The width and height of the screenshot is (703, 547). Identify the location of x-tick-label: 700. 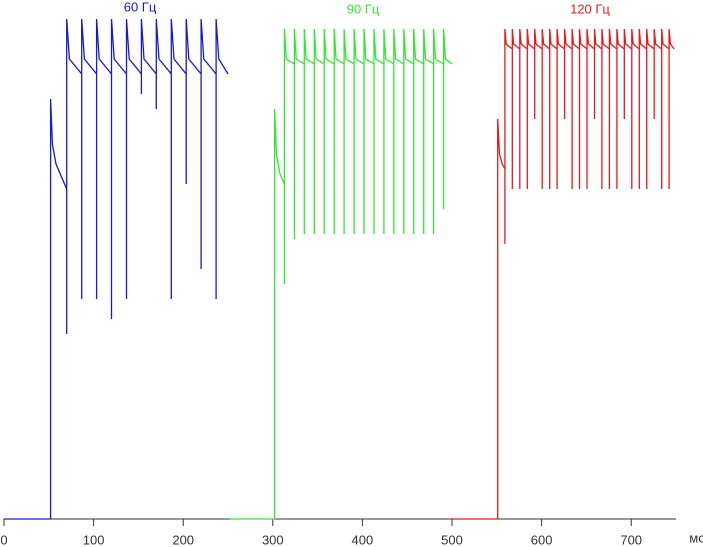
(631, 539).